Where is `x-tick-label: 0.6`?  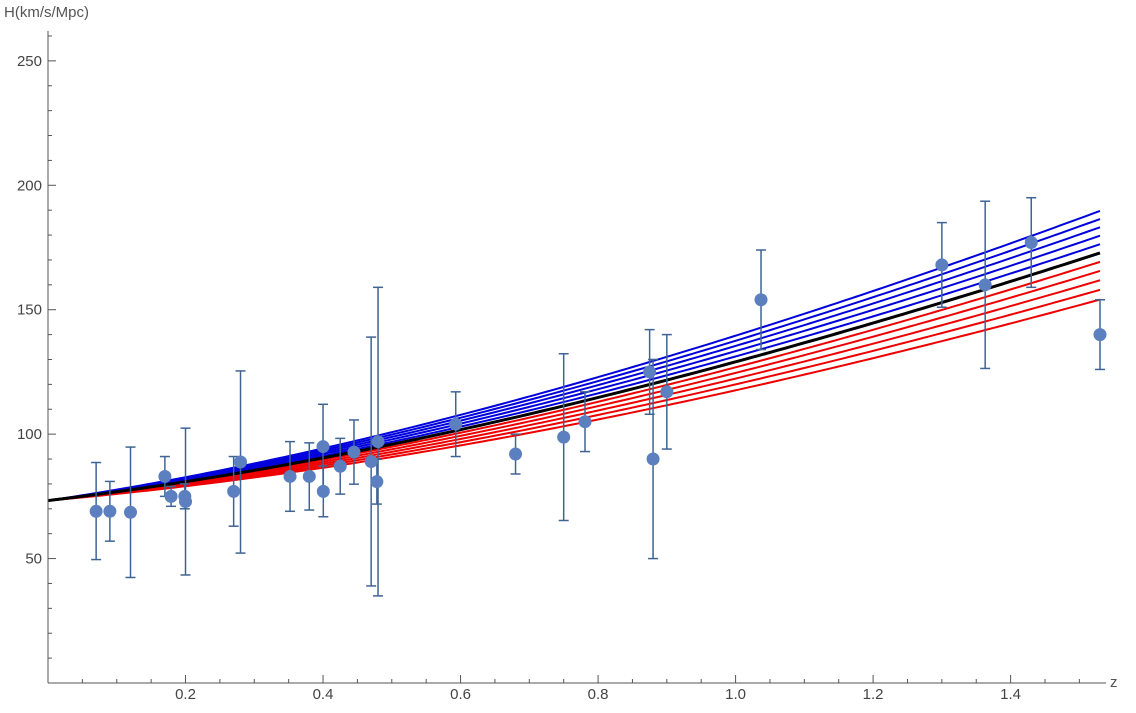 x-tick-label: 0.6 is located at coordinates (460, 694).